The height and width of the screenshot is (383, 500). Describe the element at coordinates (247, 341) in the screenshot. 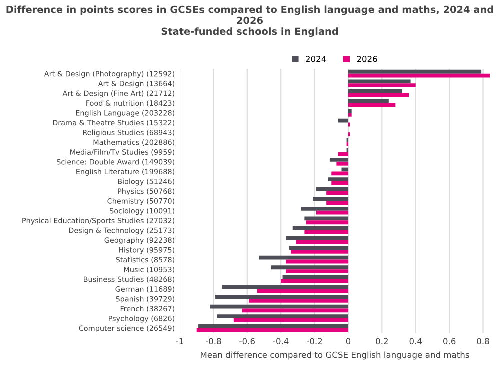

I see `x-tick-label: -0.6` at that location.